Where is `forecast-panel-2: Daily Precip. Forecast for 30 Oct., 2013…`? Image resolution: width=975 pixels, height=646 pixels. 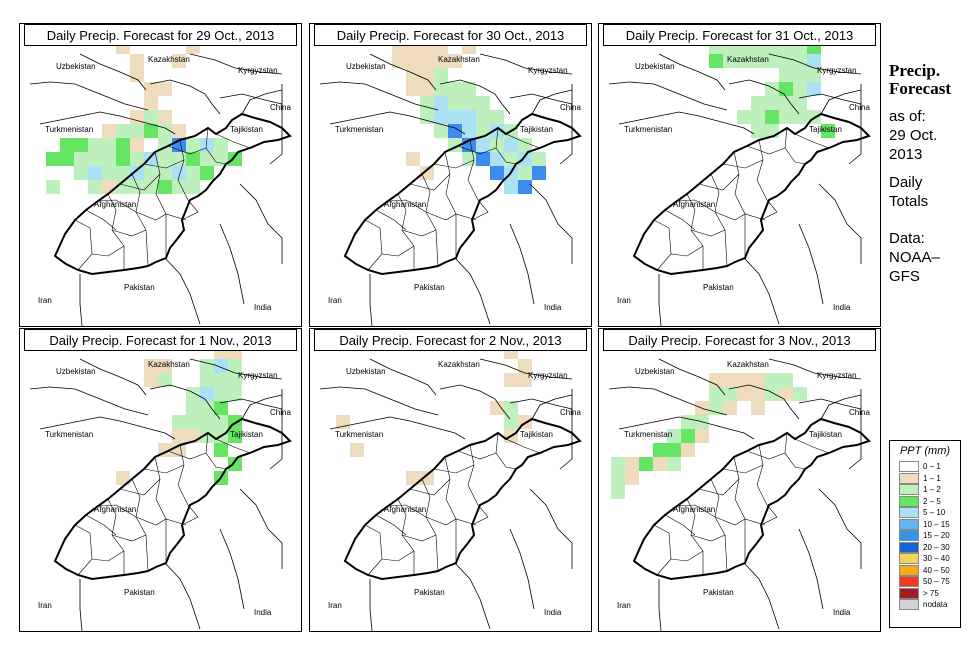
forecast-panel-2: Daily Precip. Forecast for 30 Oct., 2013… is located at coordinates (450, 175).